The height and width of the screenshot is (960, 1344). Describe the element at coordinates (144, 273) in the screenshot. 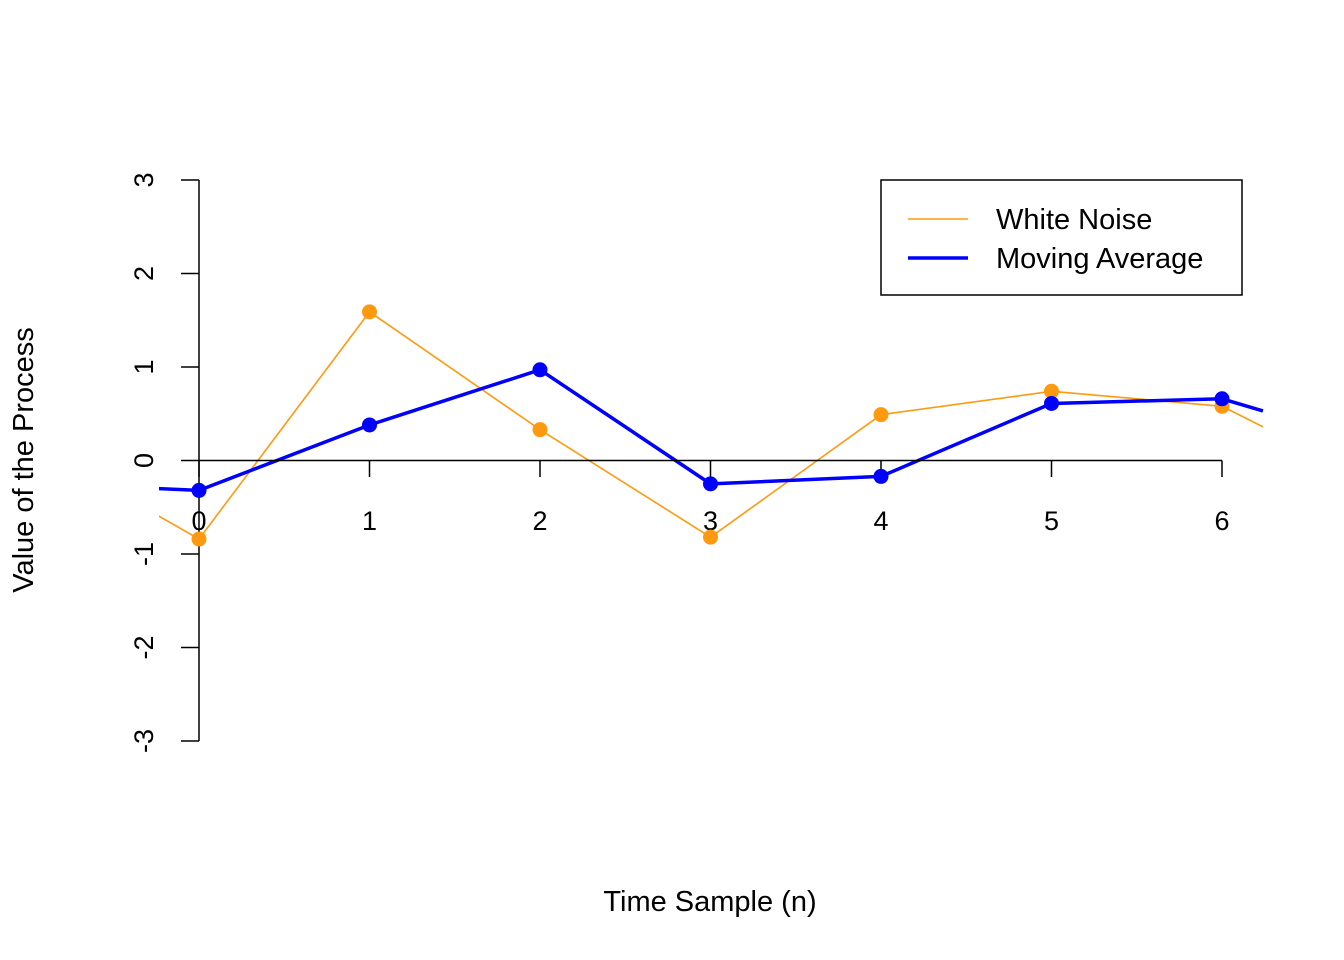

I see `y-tick-label-5: 2` at that location.